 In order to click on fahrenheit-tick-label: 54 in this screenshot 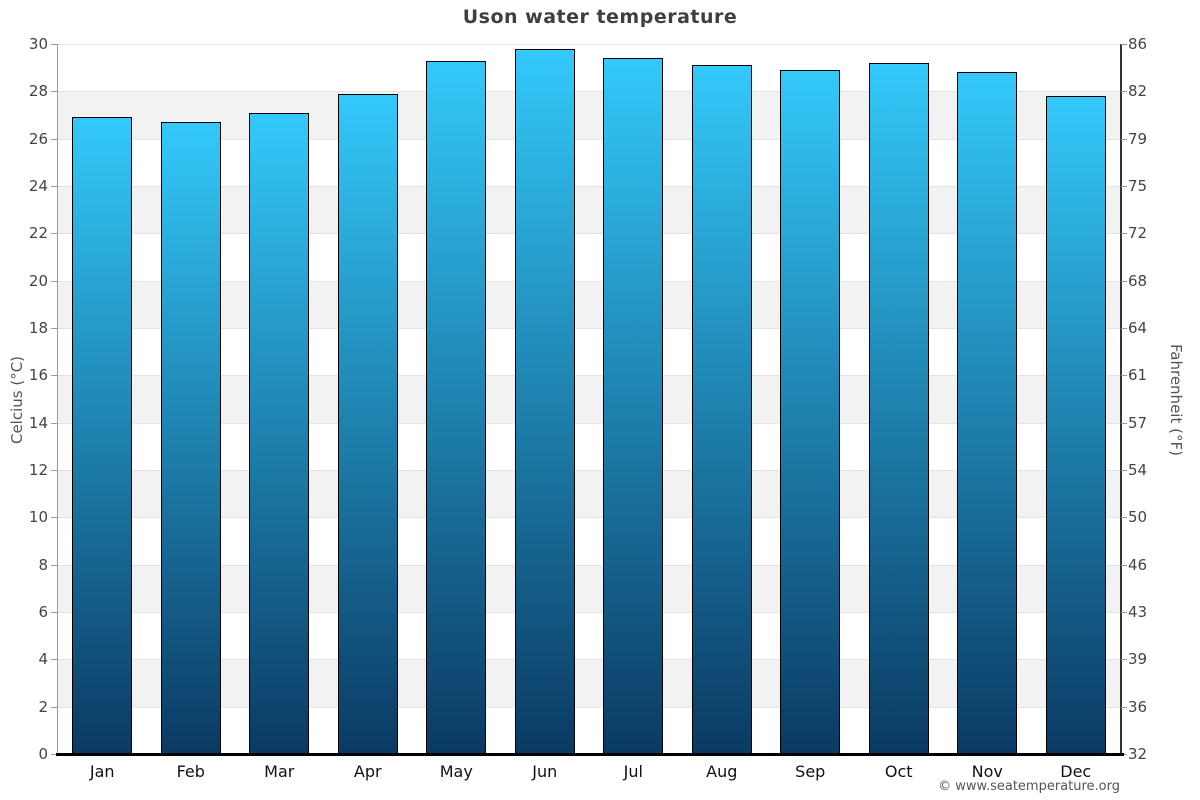, I will do `click(1138, 470)`.